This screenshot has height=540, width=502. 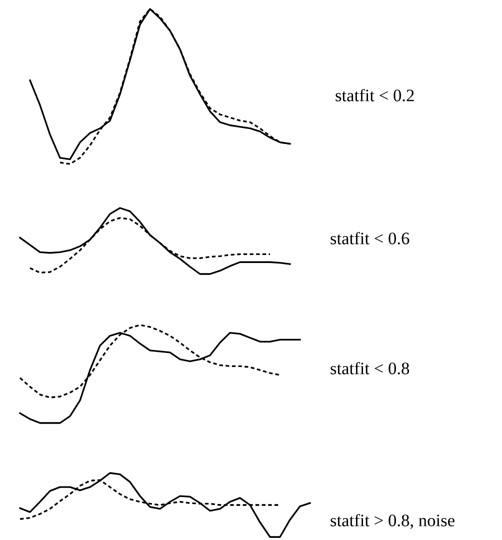 What do you see at coordinates (375, 95) in the screenshot?
I see `text: statfit < 0.2` at bounding box center [375, 95].